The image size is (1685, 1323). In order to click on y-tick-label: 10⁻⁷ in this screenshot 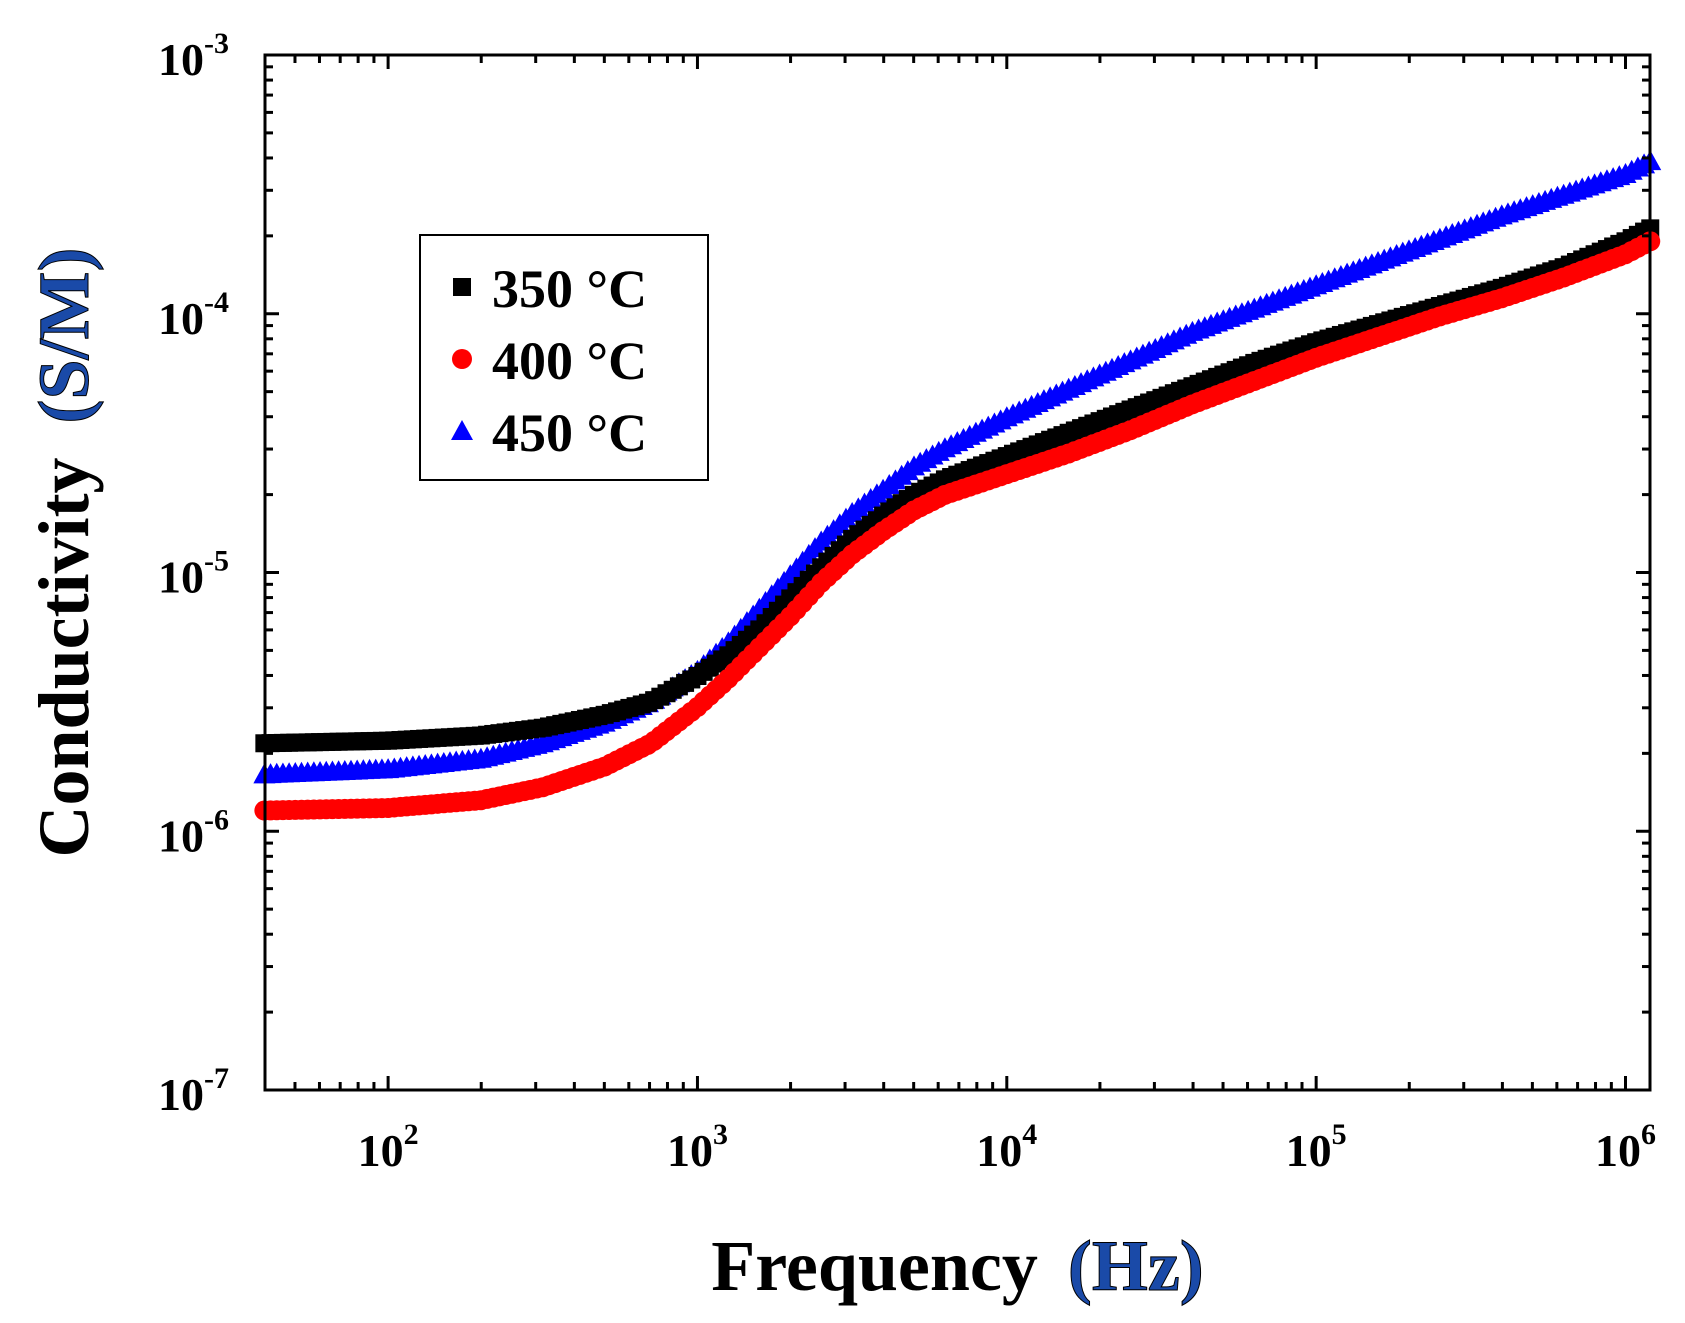, I will do `click(193, 1091)`.